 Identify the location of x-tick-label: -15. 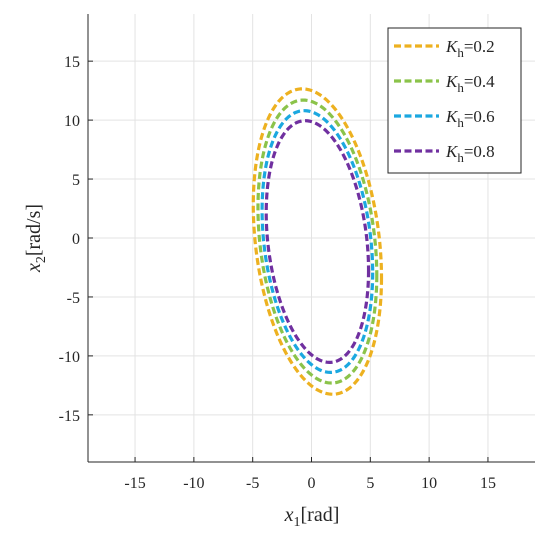
(134, 483).